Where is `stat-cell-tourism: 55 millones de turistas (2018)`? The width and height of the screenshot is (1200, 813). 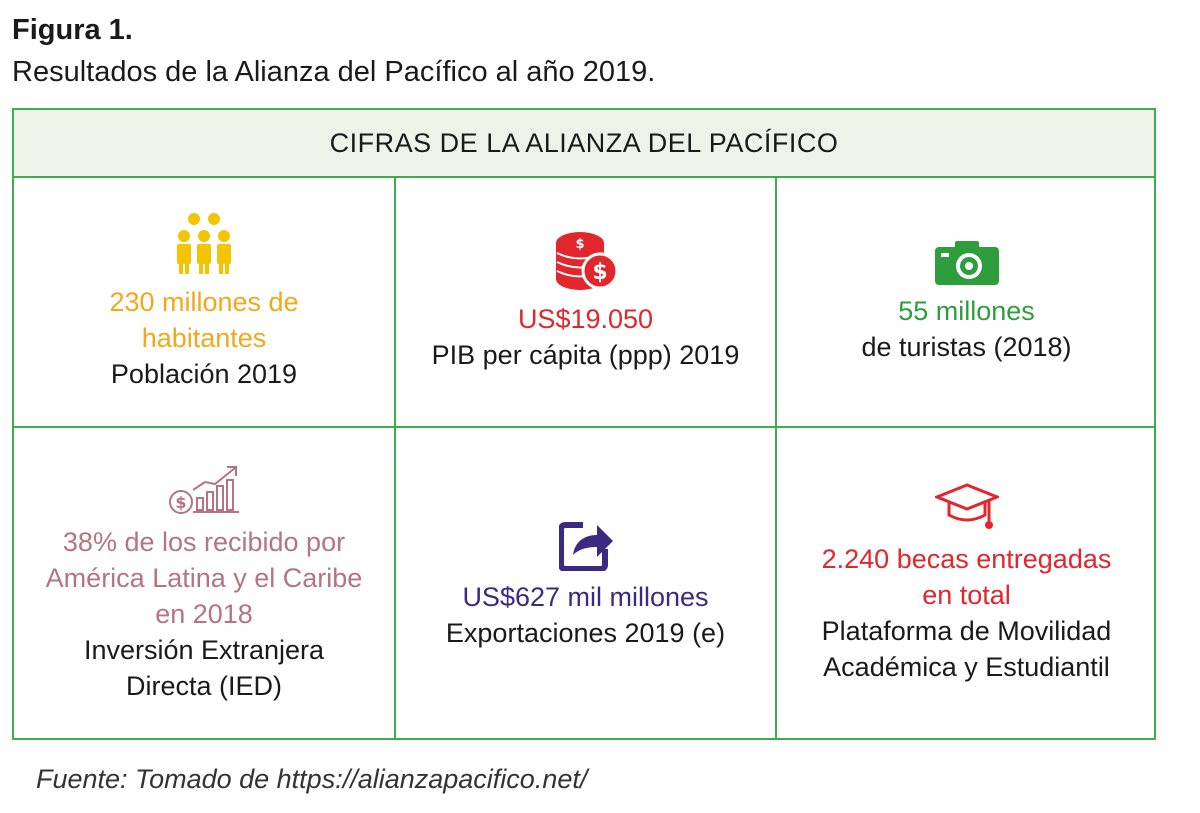
stat-cell-tourism: 55 millones de turistas (2018) is located at coordinates (966, 302).